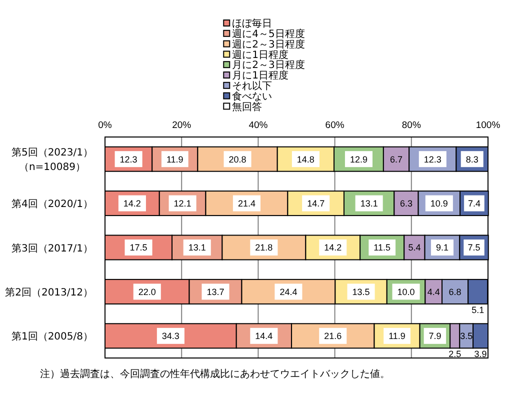 The height and width of the screenshot is (411, 527). What do you see at coordinates (433, 291) in the screenshot?
I see `value-label: 4.4` at bounding box center [433, 291].